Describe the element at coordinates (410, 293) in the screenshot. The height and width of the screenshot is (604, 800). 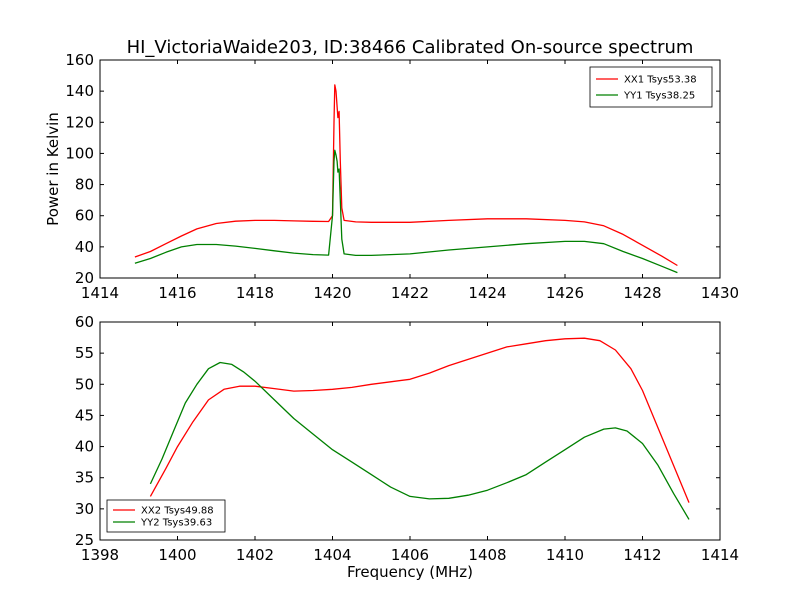
I see `x-tick-label: 1422` at that location.